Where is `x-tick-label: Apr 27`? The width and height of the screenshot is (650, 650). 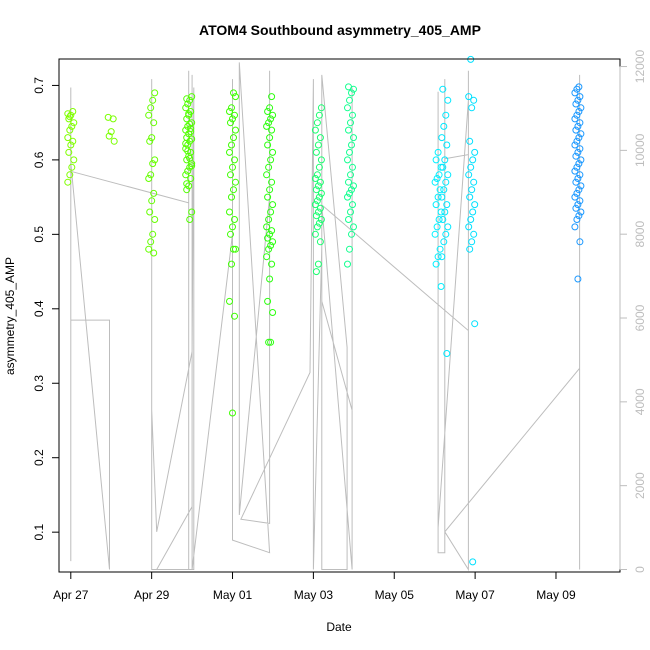 x-tick-label: Apr 27 is located at coordinates (71, 595).